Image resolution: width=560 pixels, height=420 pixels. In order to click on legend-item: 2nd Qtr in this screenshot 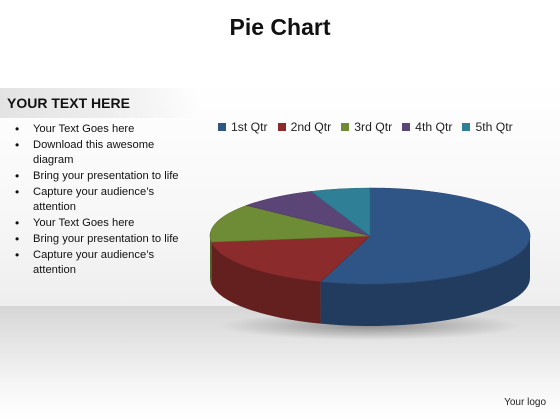, I will do `click(304, 127)`.